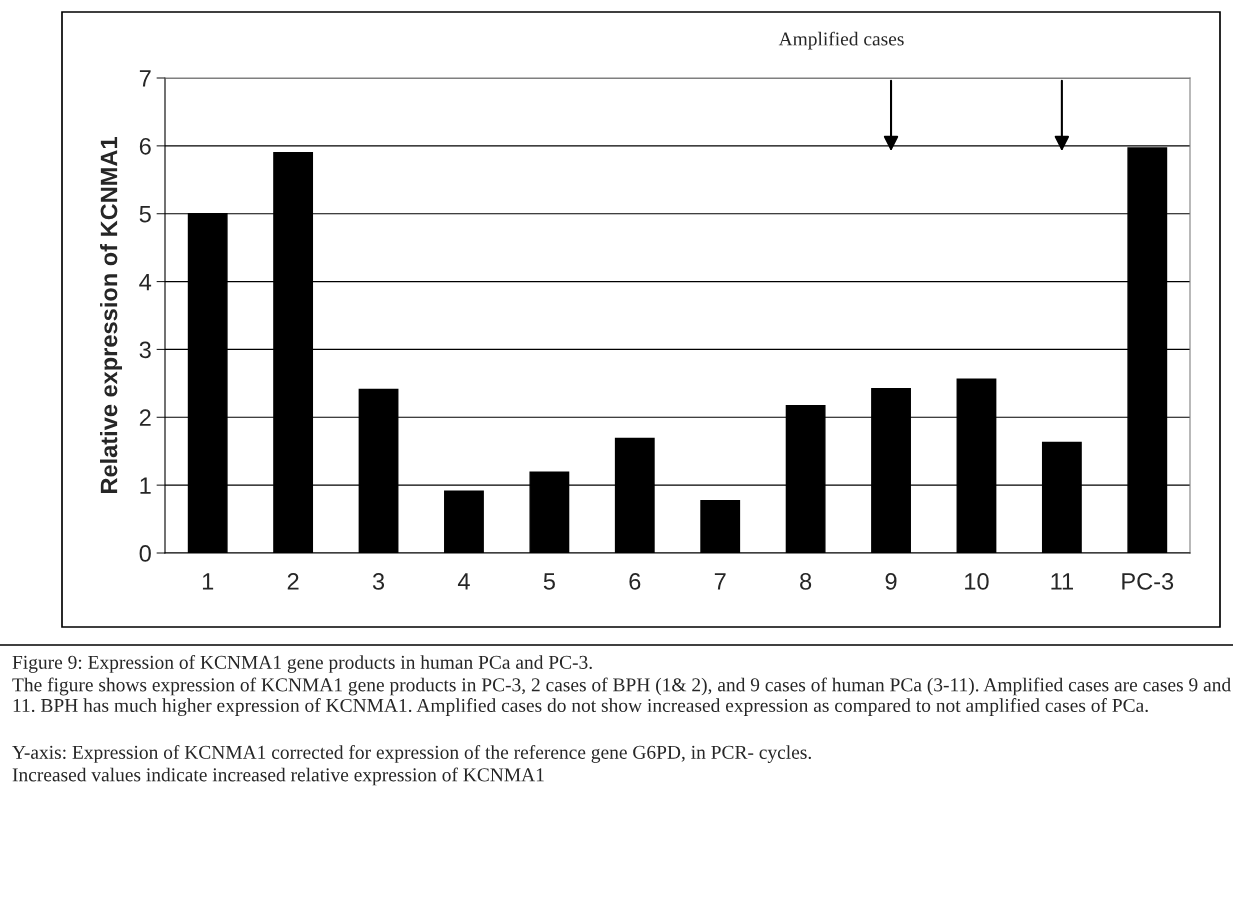 The width and height of the screenshot is (1233, 914). What do you see at coordinates (720, 581) in the screenshot?
I see `x-tick-label: 7` at bounding box center [720, 581].